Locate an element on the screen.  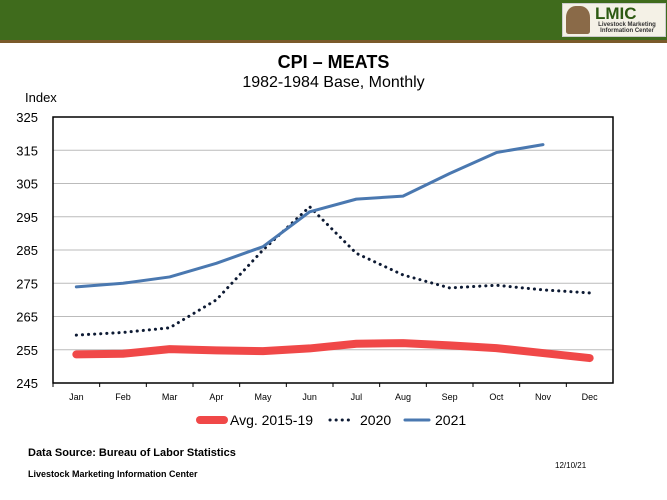
y-tick-label: 325 is located at coordinates (27, 117).